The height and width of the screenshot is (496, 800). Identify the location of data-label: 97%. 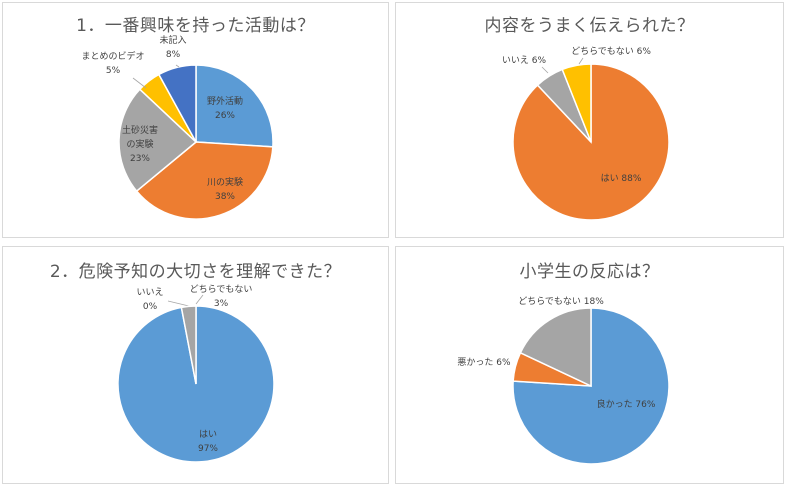
(208, 449).